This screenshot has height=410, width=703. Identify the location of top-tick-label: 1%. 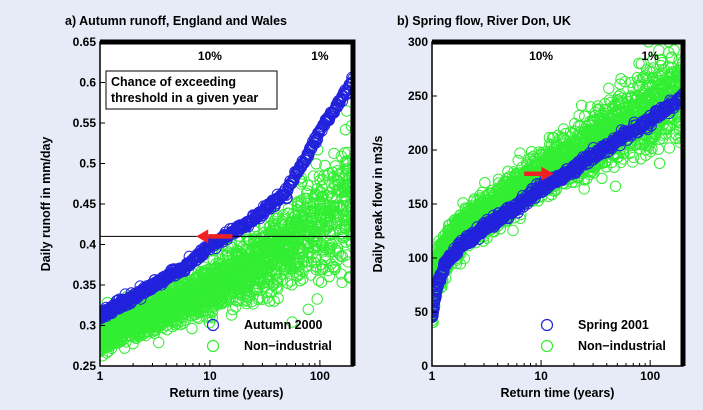
(320, 56).